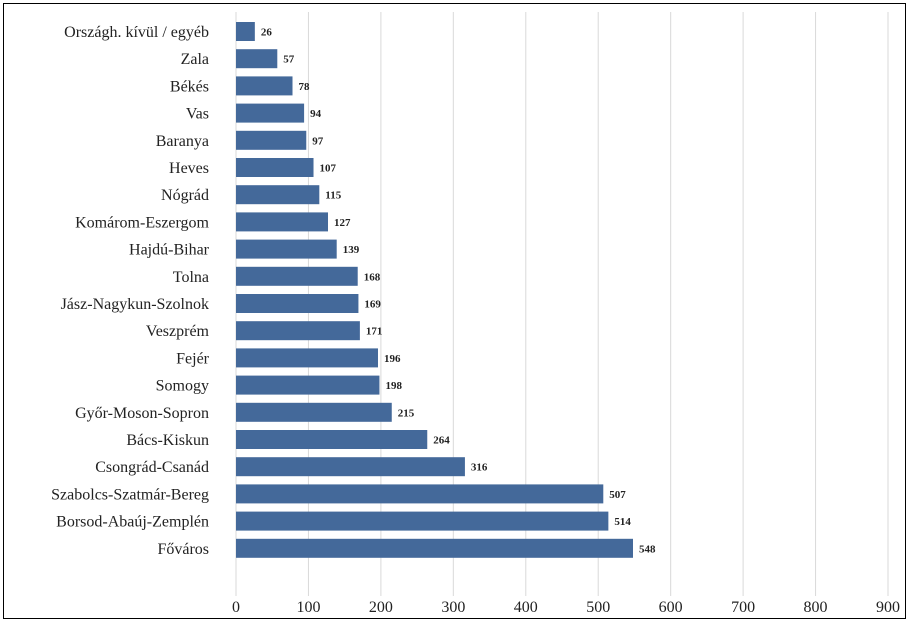 The width and height of the screenshot is (910, 622). I want to click on x-tick-label: 800, so click(816, 607).